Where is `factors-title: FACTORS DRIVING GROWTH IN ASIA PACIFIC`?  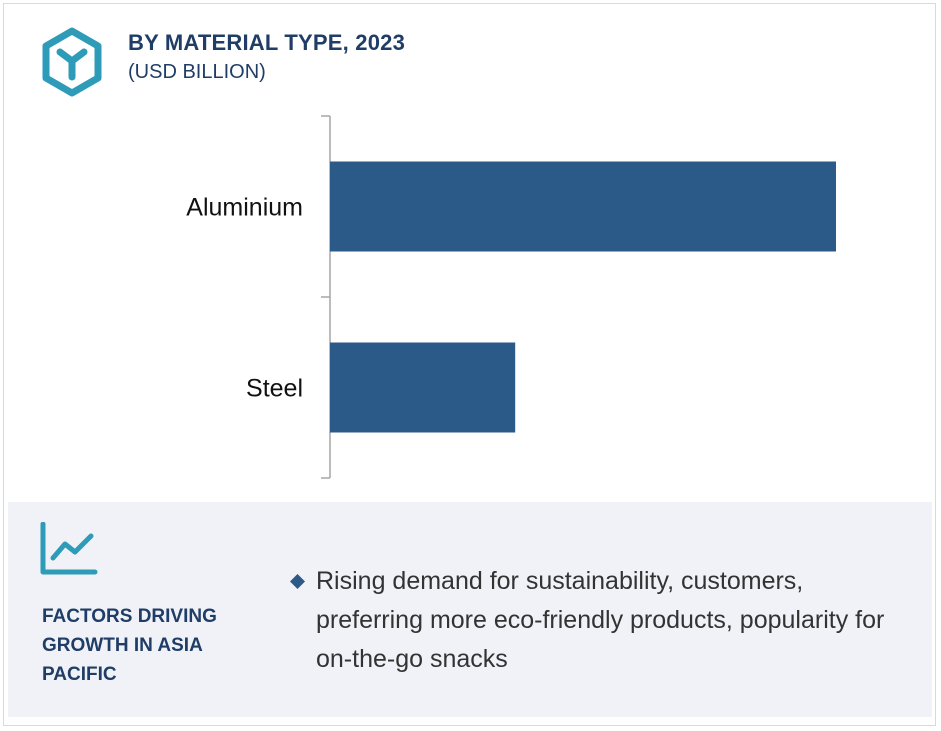
factors-title: FACTORS DRIVING GROWTH IN ASIA PACIFIC is located at coordinates (129, 645).